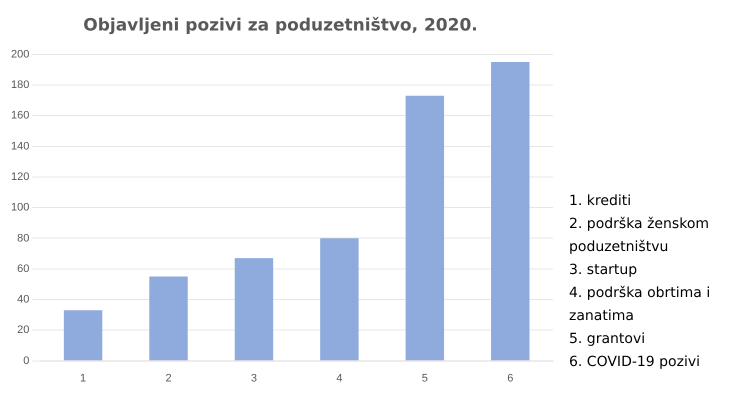  Describe the element at coordinates (20, 176) in the screenshot. I see `y-tick-label: 120` at that location.